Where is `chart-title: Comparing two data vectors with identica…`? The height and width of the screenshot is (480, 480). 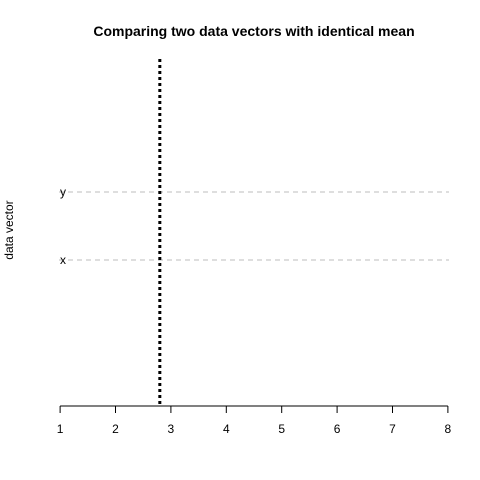
chart-title: Comparing two data vectors with identica… is located at coordinates (253, 31).